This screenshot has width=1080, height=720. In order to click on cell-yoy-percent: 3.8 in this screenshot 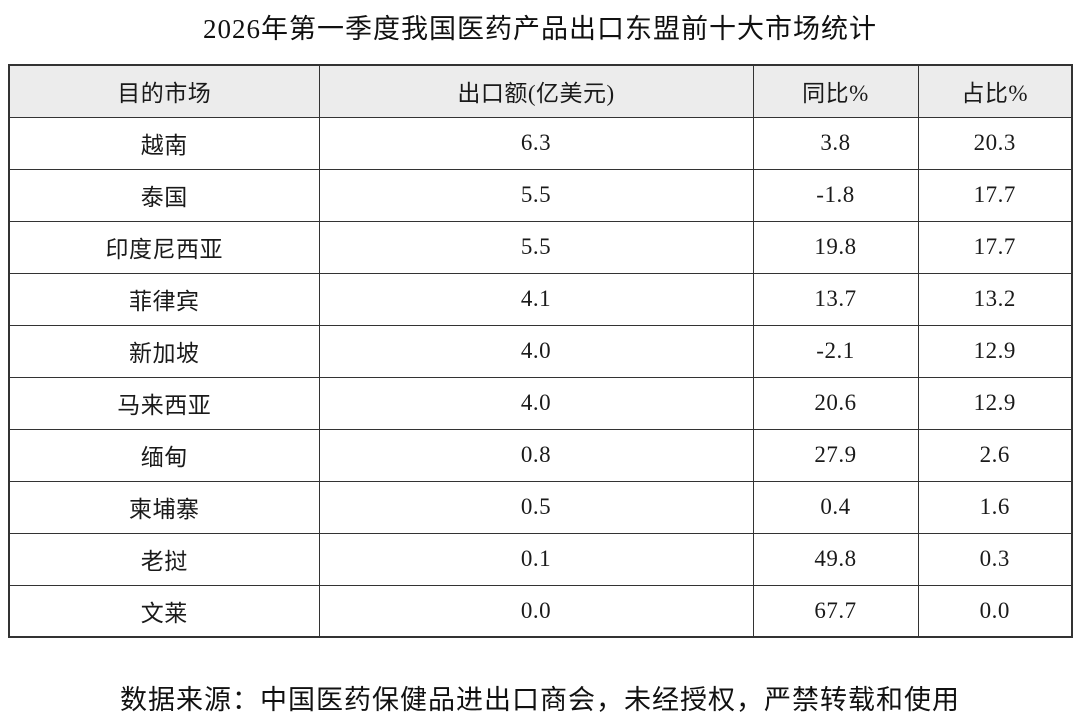, I will do `click(835, 143)`.